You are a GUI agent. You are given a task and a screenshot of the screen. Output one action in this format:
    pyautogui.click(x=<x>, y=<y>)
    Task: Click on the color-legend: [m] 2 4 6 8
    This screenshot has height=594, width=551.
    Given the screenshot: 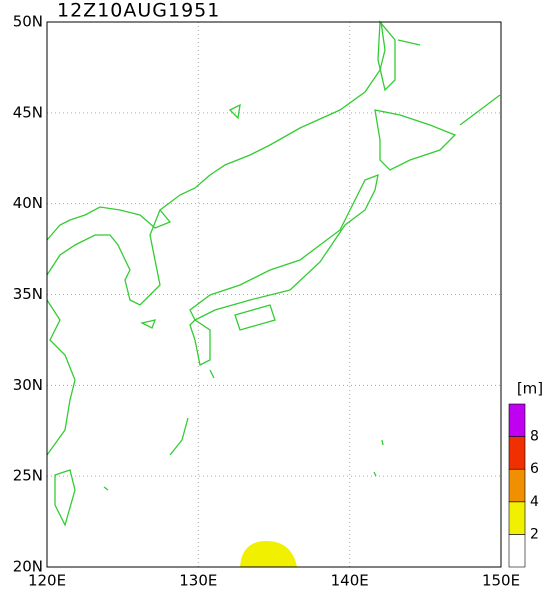 What is the action you would take?
    pyautogui.click(x=525, y=474)
    